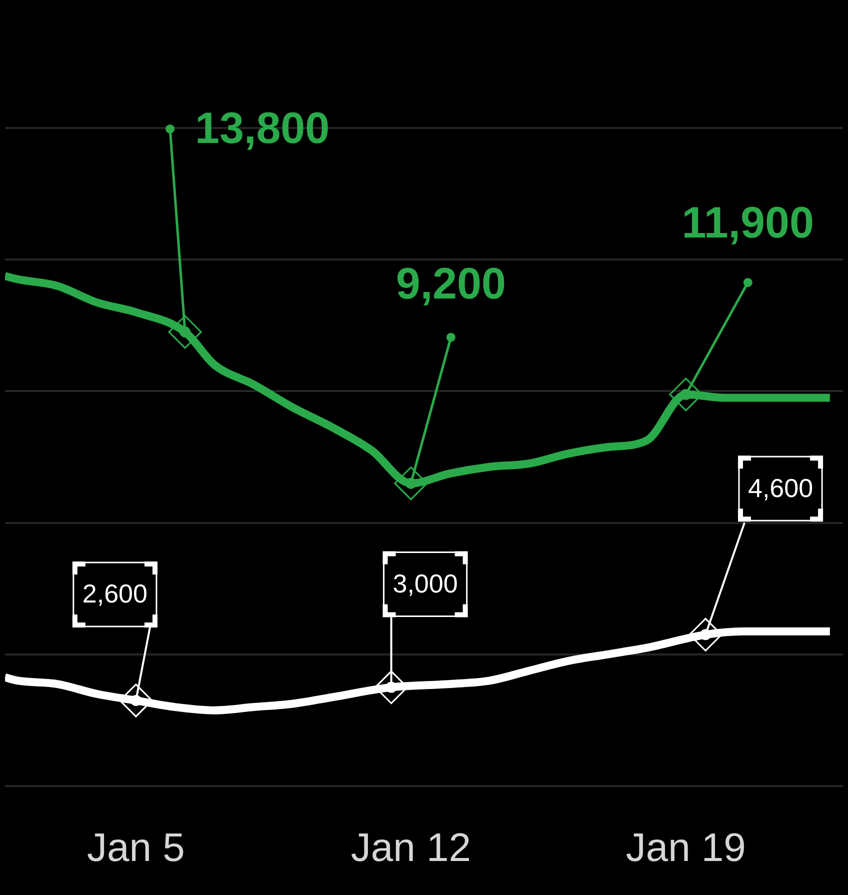  What do you see at coordinates (136, 848) in the screenshot?
I see `x-tick-label: Jan 5` at bounding box center [136, 848].